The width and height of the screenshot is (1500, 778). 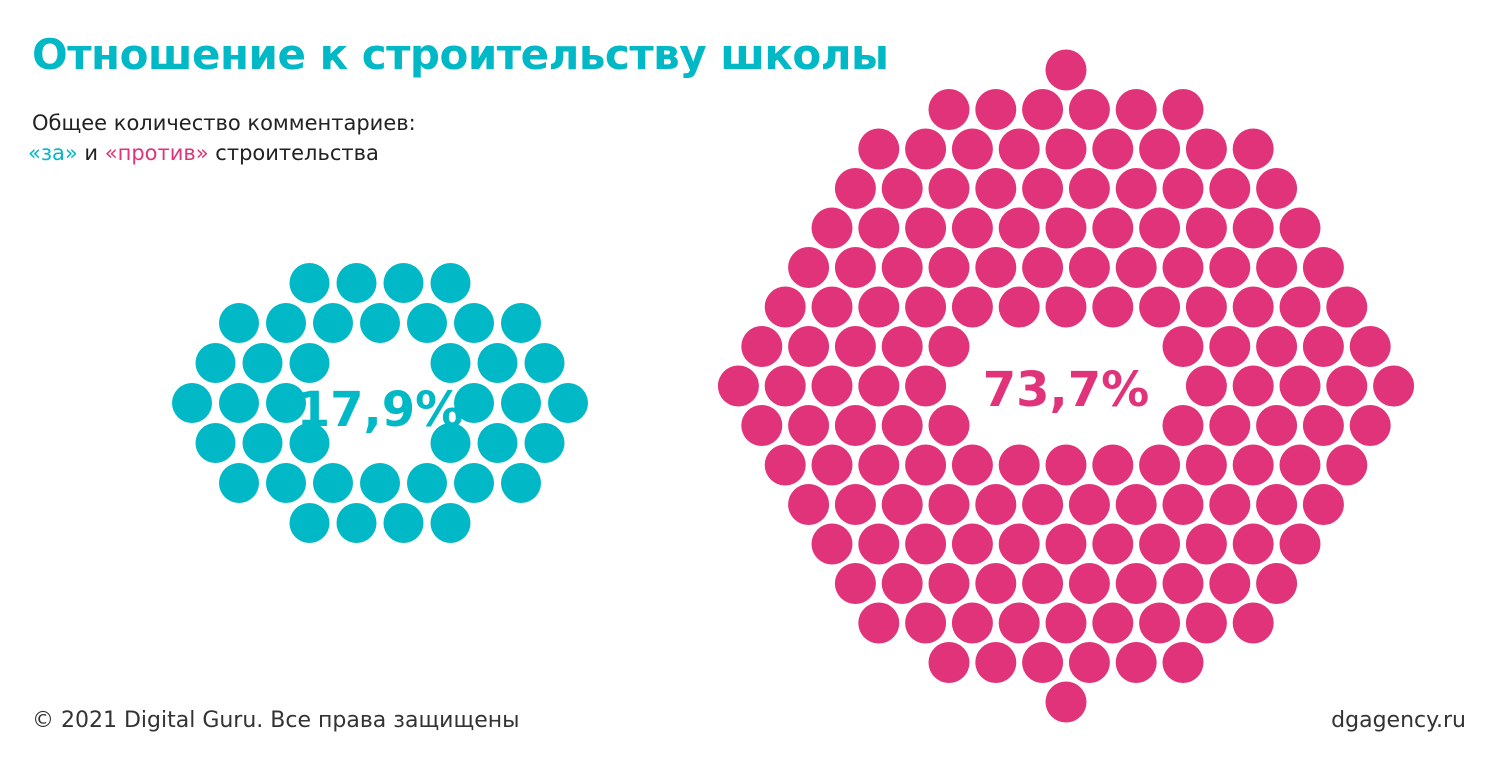 What do you see at coordinates (1066, 390) in the screenshot?
I see `percent-label-against: 73,7%` at bounding box center [1066, 390].